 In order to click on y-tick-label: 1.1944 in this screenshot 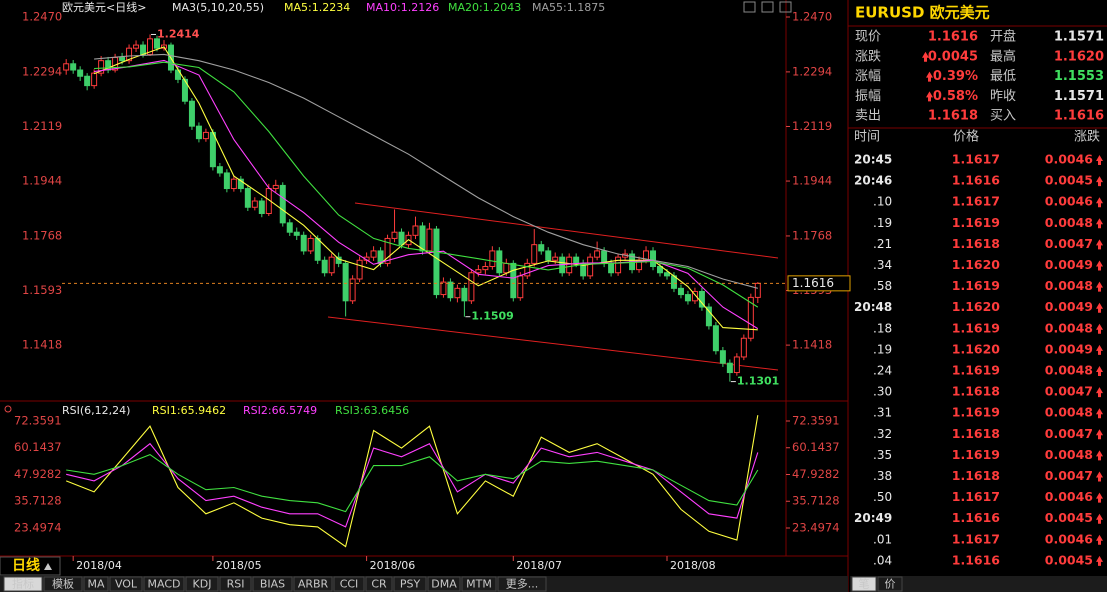, I will do `click(42, 181)`.